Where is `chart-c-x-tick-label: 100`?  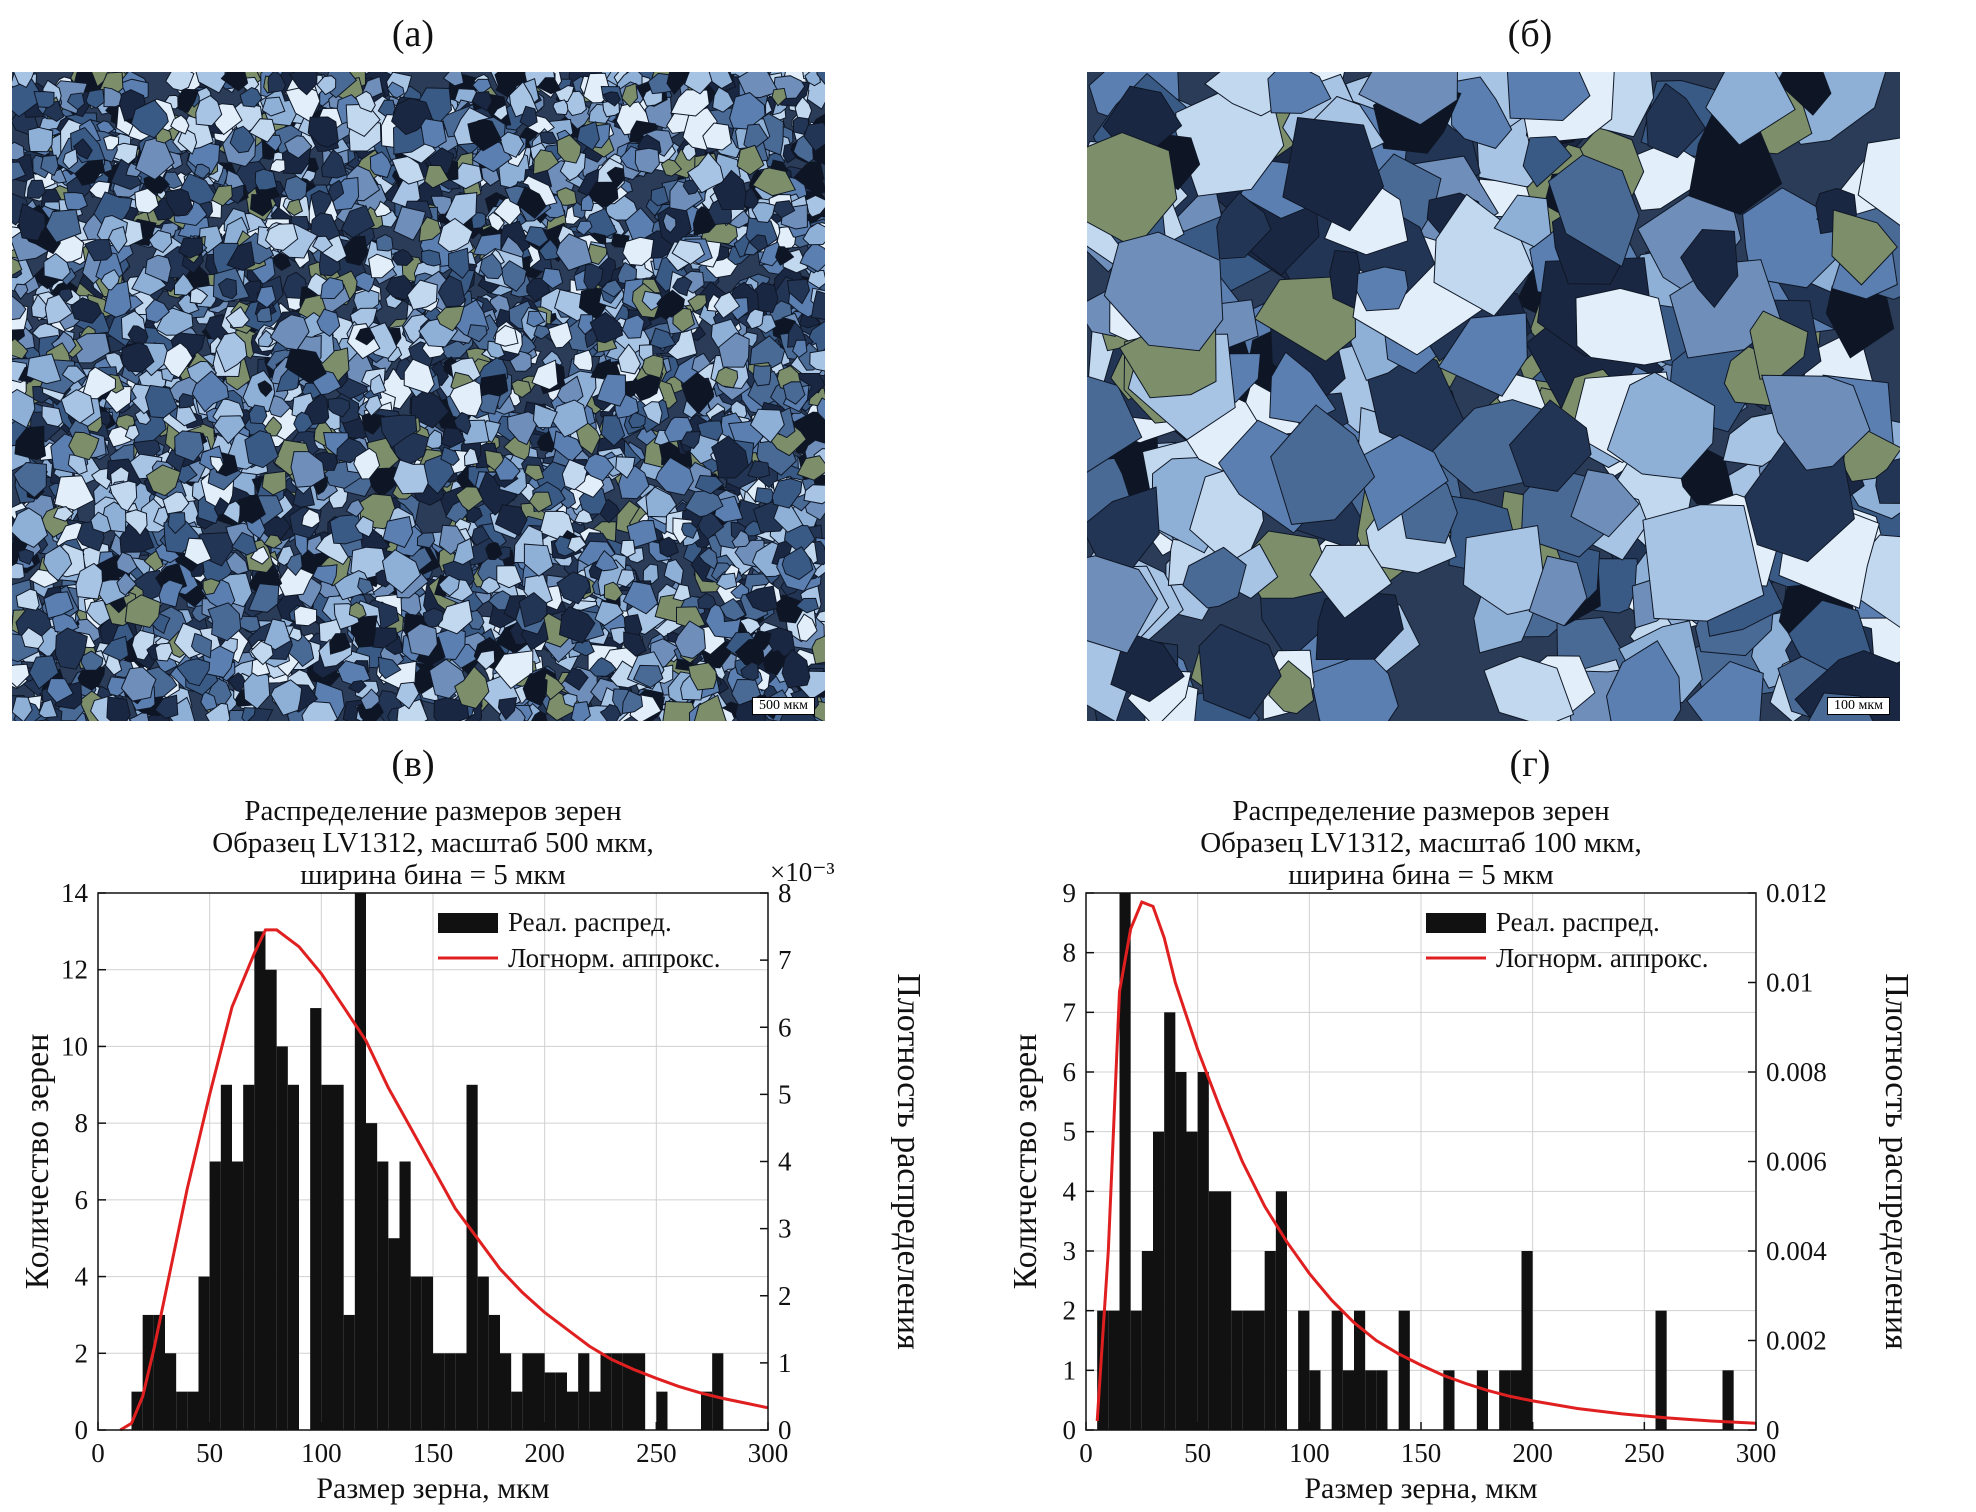
chart-c-x-tick-label: 100 is located at coordinates (321, 1453).